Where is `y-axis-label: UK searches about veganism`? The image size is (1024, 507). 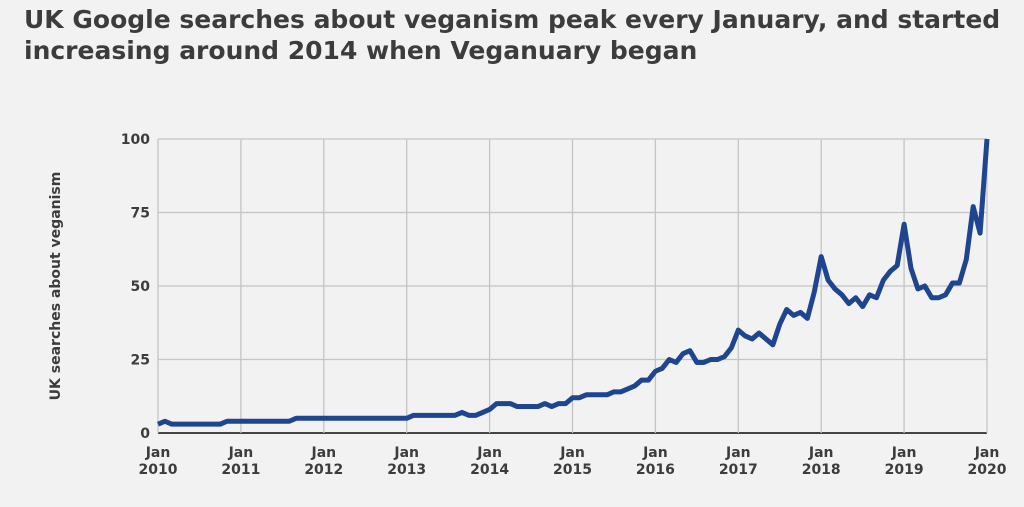 y-axis-label: UK searches about veganism is located at coordinates (56, 286).